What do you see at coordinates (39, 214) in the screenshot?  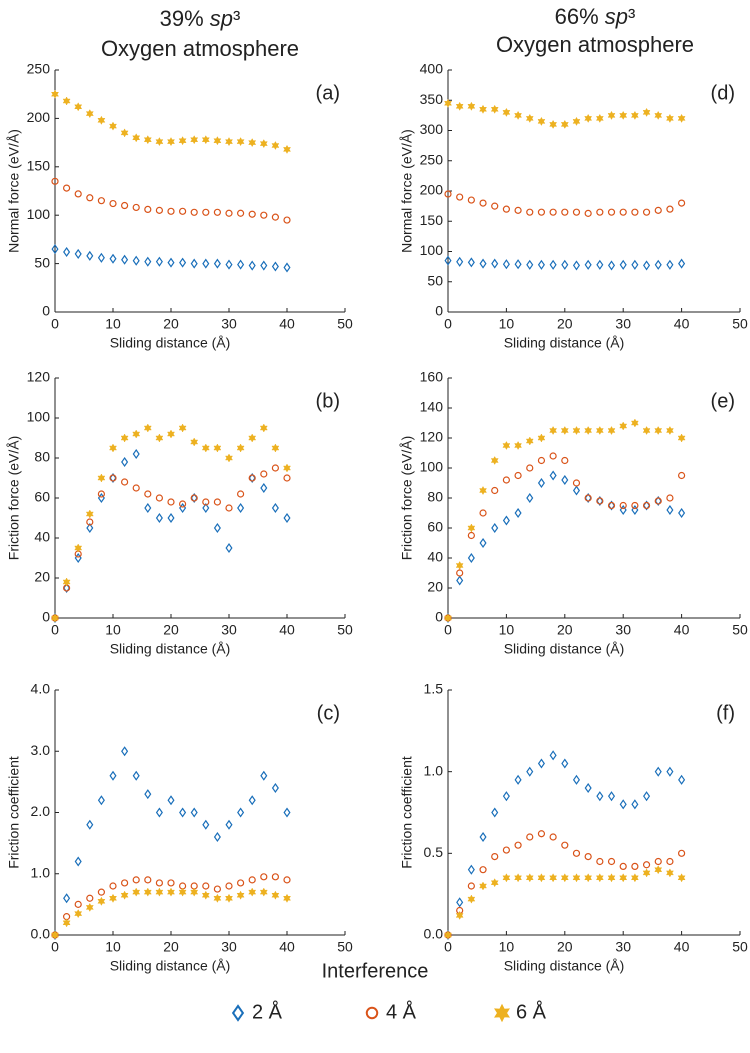 I see `y-tick-label: 100` at bounding box center [39, 214].